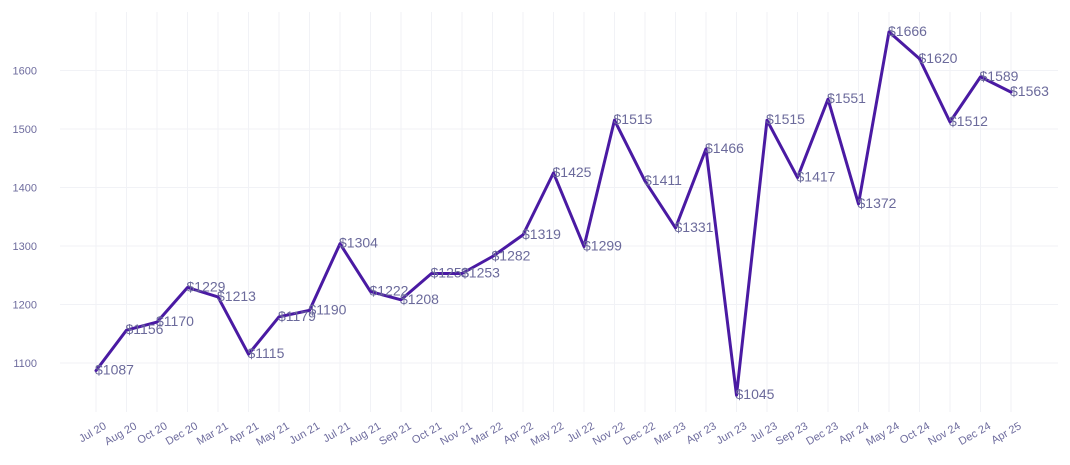  I want to click on data-label: $1087, so click(114, 370).